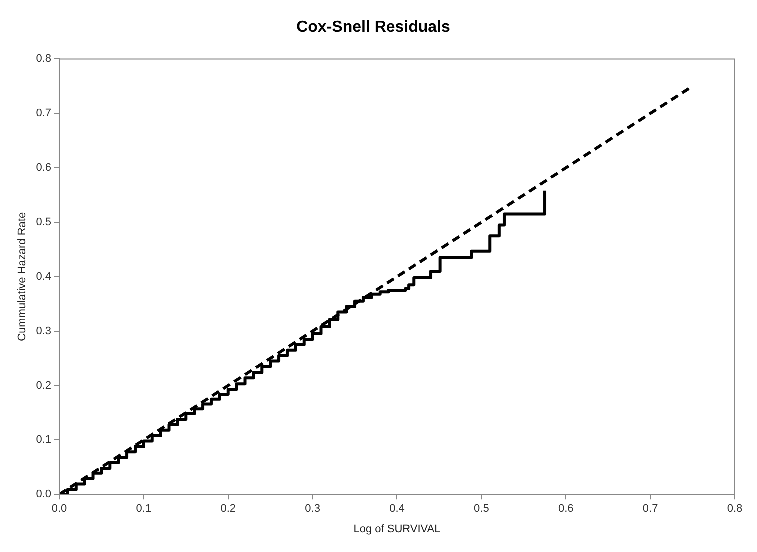 The image size is (757, 552). I want to click on y-tick-label: 0.6, so click(44, 168).